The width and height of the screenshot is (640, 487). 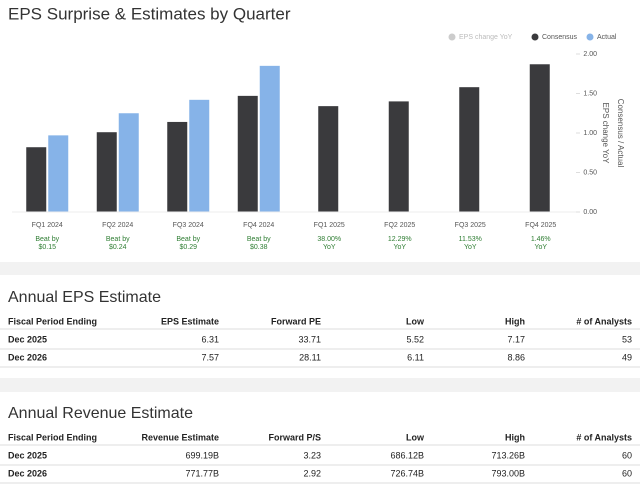 I want to click on table-cell: 8.86, so click(x=516, y=357).